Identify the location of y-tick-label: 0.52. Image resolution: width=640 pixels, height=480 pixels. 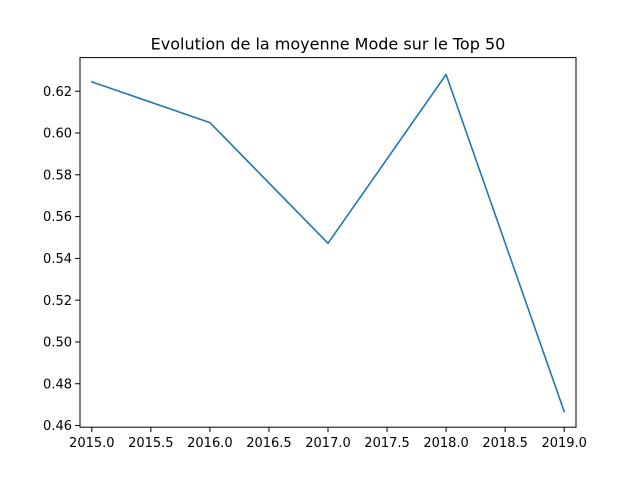
(57, 301).